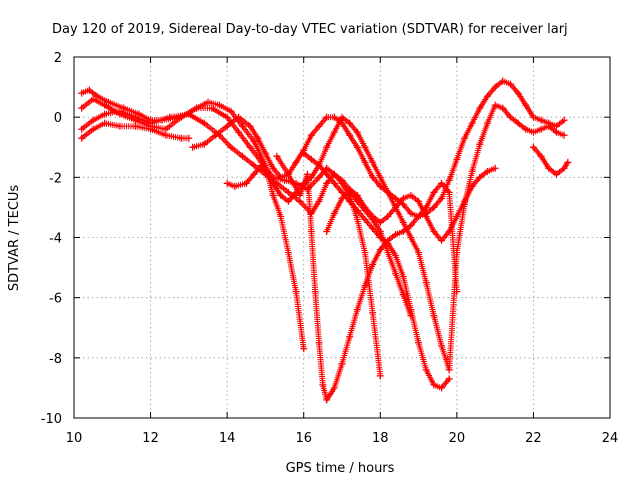 Image resolution: width=640 pixels, height=480 pixels. I want to click on y-tick-label: 2, so click(58, 58).